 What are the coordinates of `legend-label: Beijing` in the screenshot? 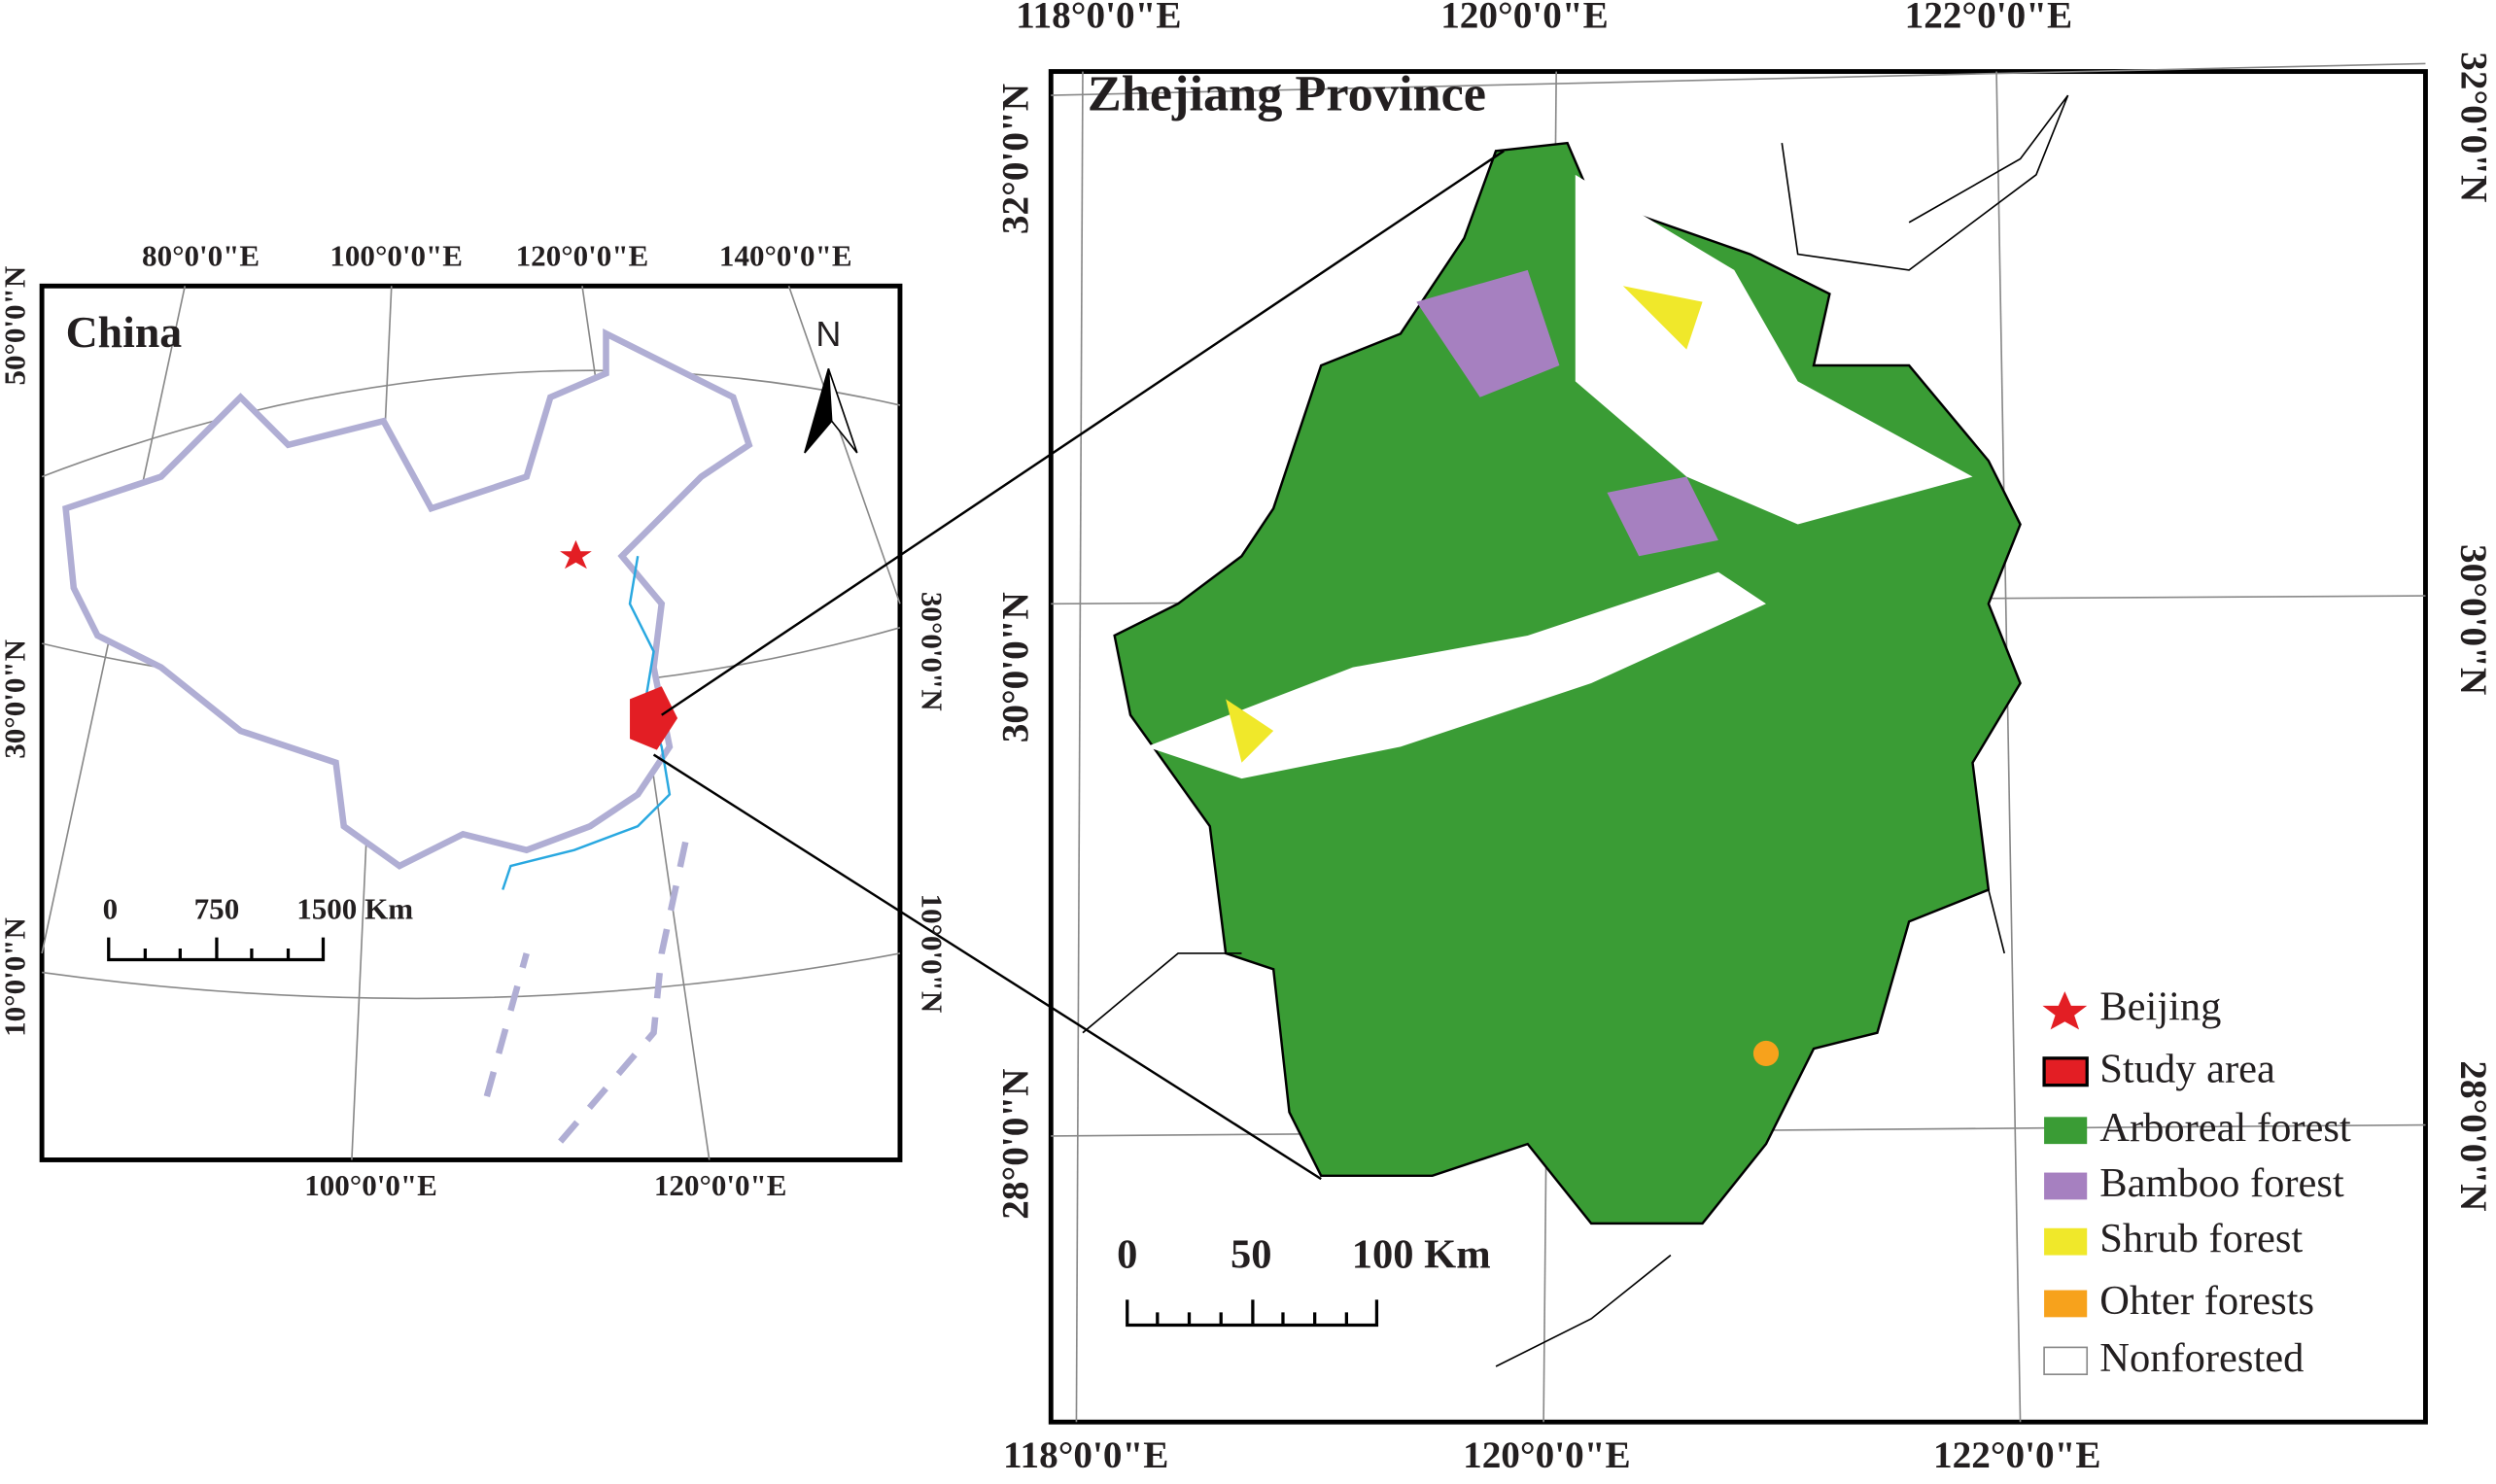 It's located at (2160, 1007).